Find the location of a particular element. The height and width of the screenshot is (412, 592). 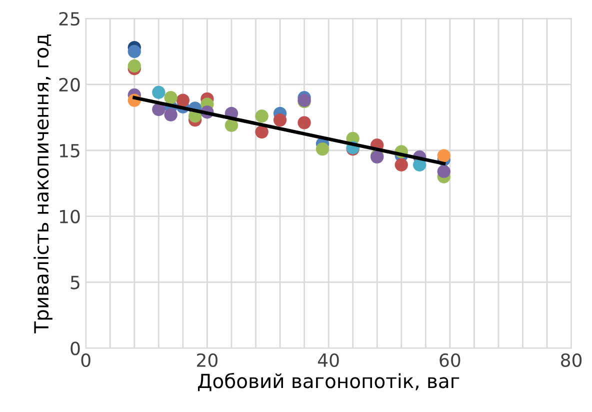

y-tick-label: 25 is located at coordinates (69, 19).